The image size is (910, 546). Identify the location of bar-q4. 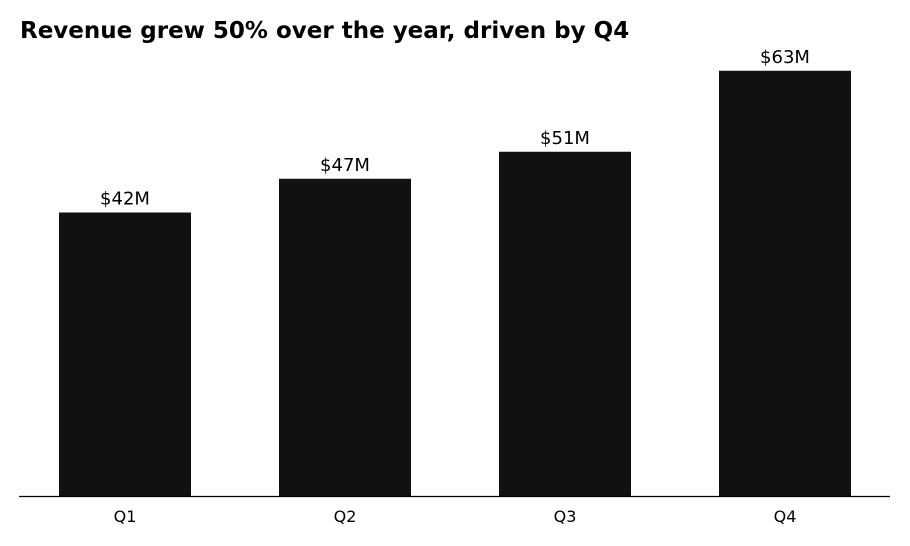
(785, 283).